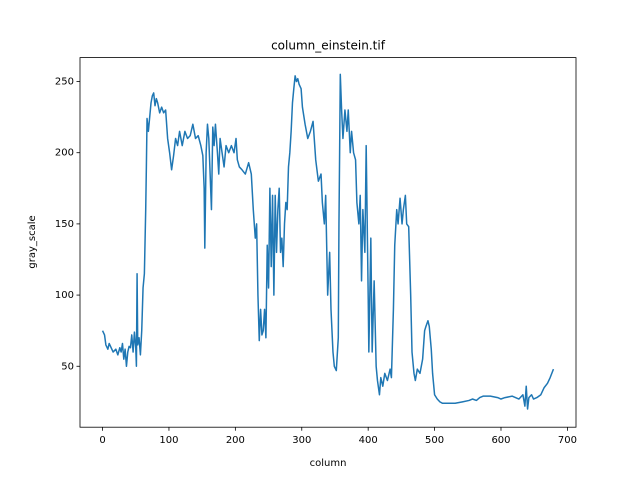 This screenshot has height=484, width=640. What do you see at coordinates (301, 440) in the screenshot?
I see `x-tick-label: 300` at bounding box center [301, 440].